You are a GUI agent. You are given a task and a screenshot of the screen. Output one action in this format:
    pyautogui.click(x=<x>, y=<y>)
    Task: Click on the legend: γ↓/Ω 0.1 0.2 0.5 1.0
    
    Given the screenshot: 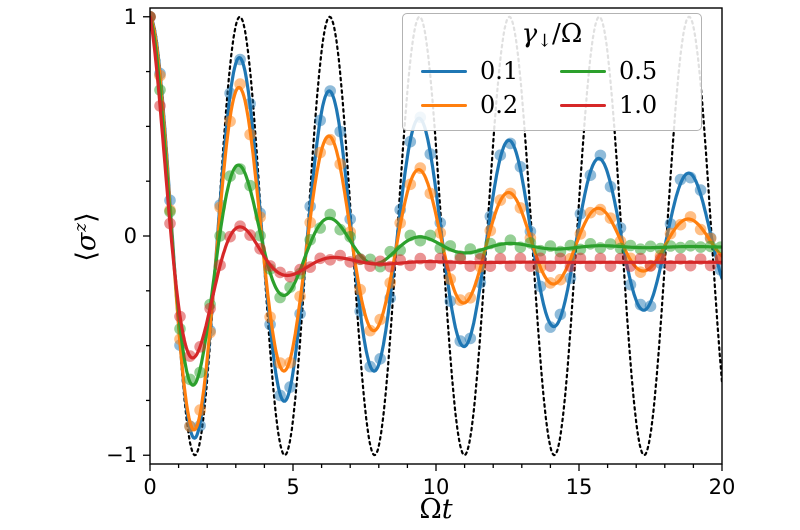 What is the action you would take?
    pyautogui.click(x=552, y=72)
    